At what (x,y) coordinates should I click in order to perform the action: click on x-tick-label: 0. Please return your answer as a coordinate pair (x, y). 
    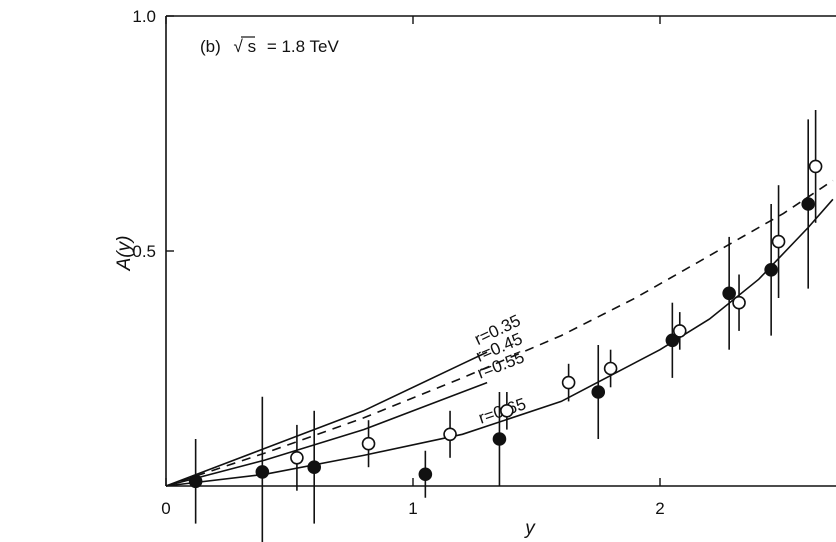
    Looking at the image, I should click on (165, 508).